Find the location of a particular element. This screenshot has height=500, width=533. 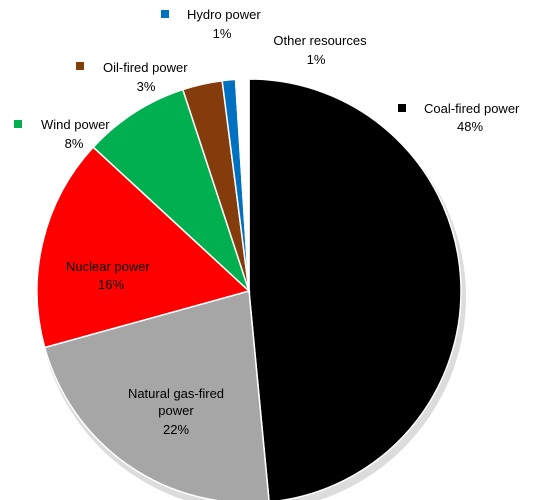

slice-value-nuclear: 16% is located at coordinates (111, 284).